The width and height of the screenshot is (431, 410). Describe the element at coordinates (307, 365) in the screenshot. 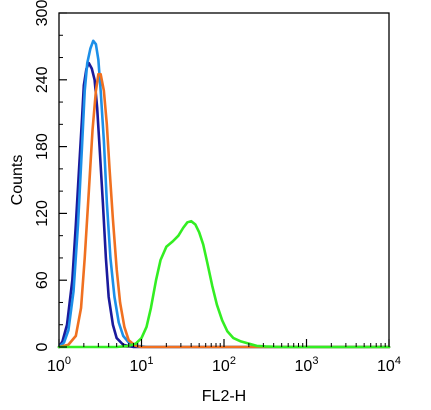

I see `x-tick-label-3: 10³` at that location.